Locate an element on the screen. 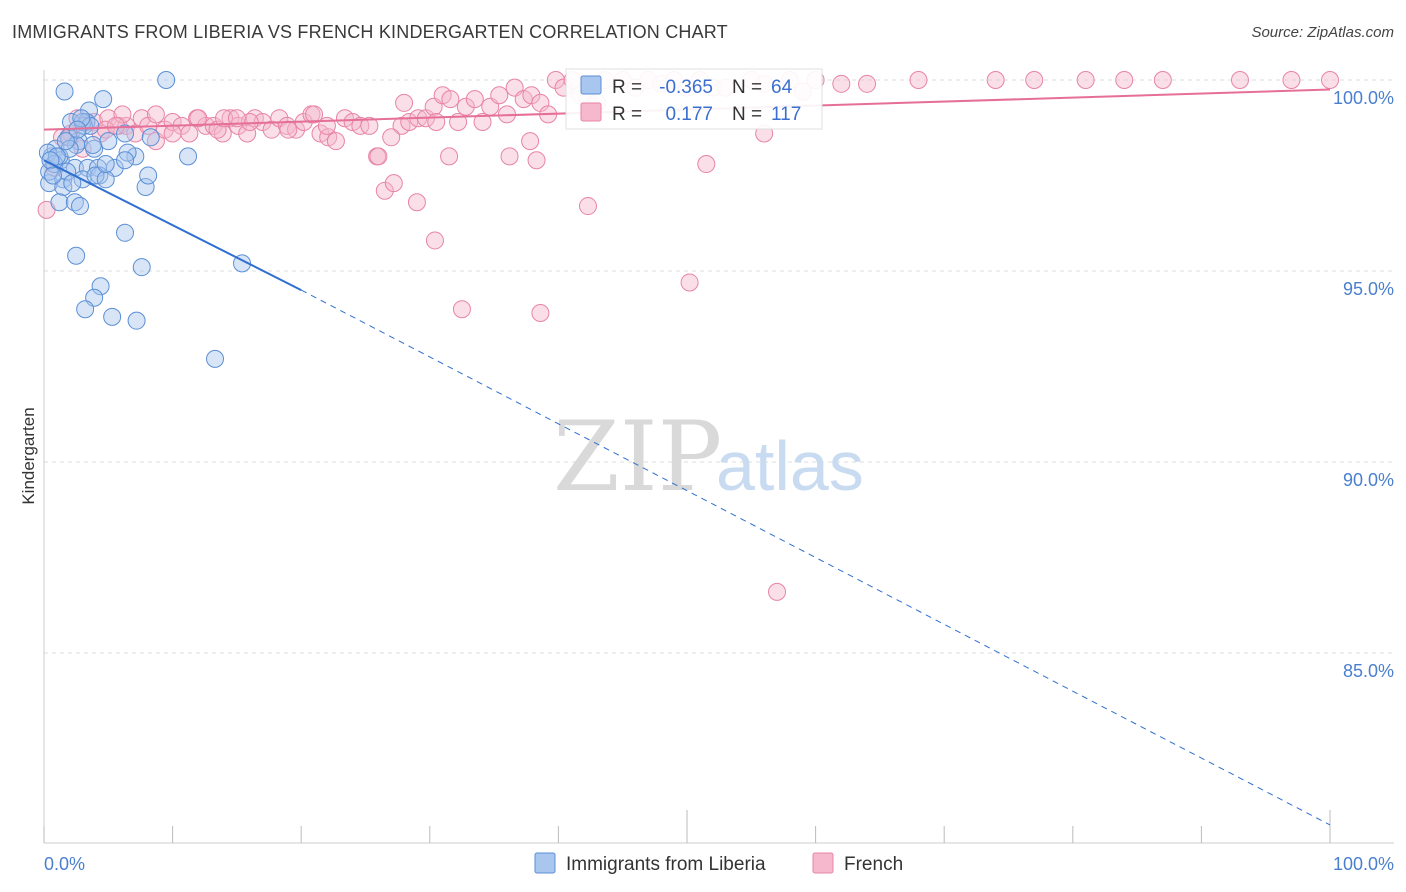  stats-n-label-french: N = is located at coordinates (747, 114).